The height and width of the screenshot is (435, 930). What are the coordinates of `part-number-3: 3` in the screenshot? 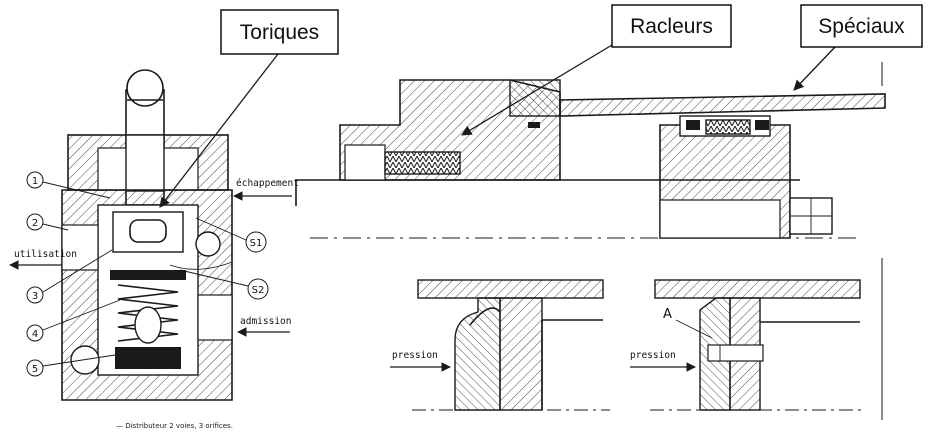 It's located at (69, 276).